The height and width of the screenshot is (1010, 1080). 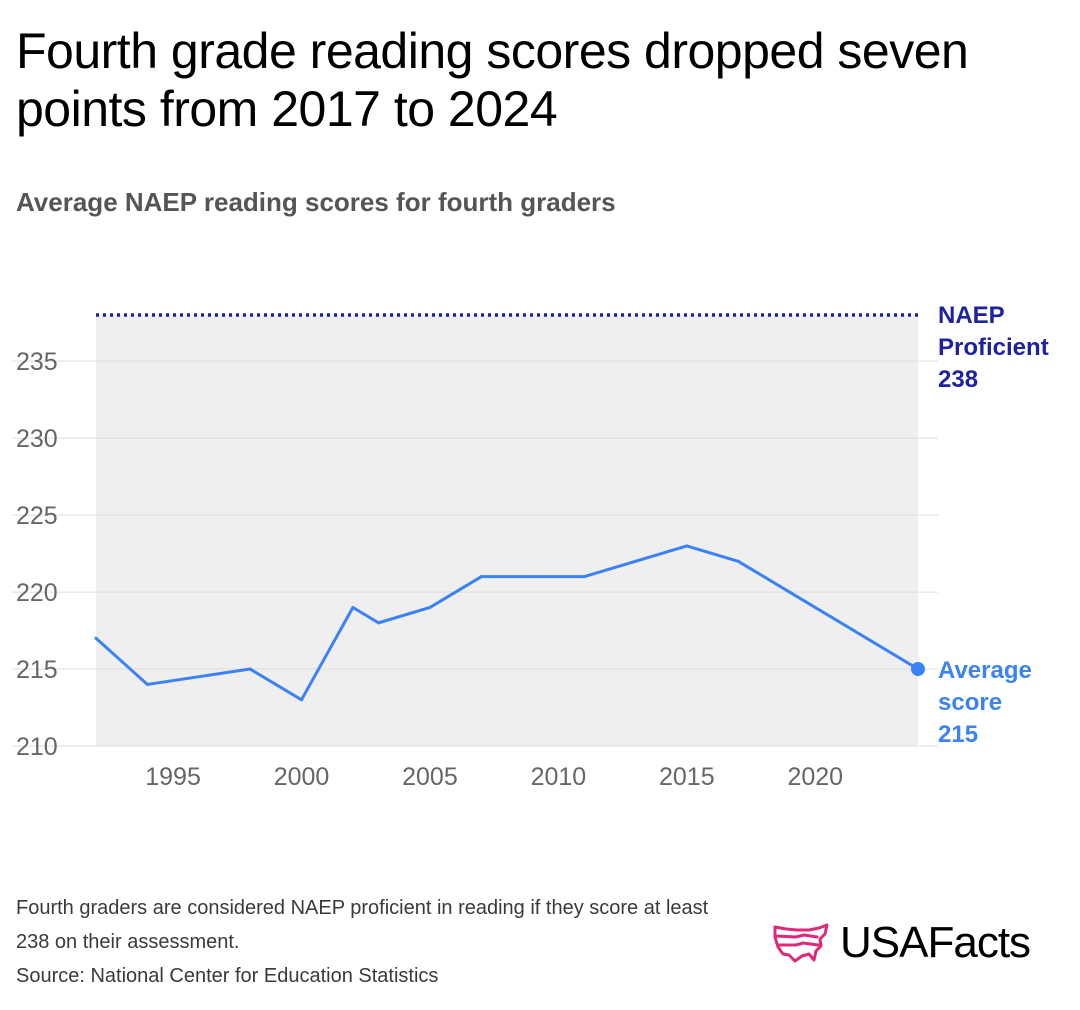 What do you see at coordinates (958, 379) in the screenshot?
I see `naep-proficient-label-line: 238` at bounding box center [958, 379].